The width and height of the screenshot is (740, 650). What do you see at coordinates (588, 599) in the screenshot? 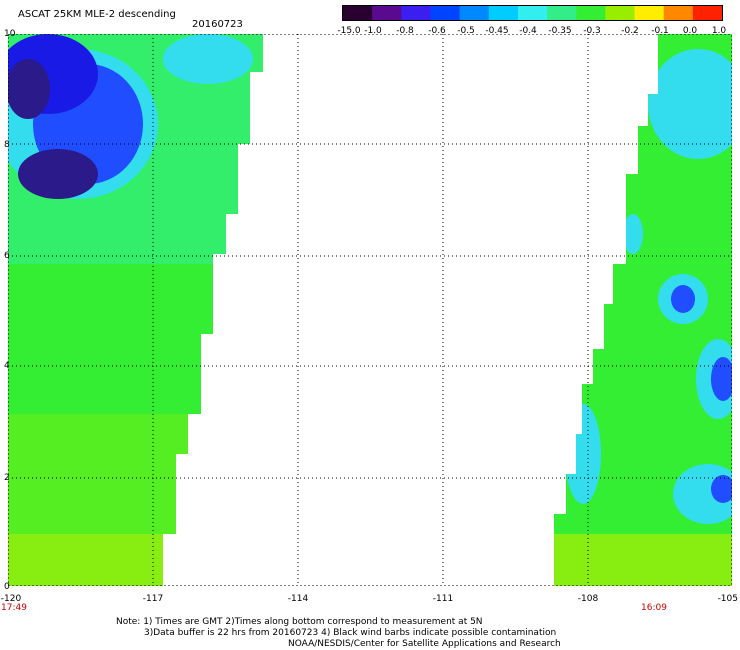
I see `longitude-tick-label: -108` at bounding box center [588, 599].